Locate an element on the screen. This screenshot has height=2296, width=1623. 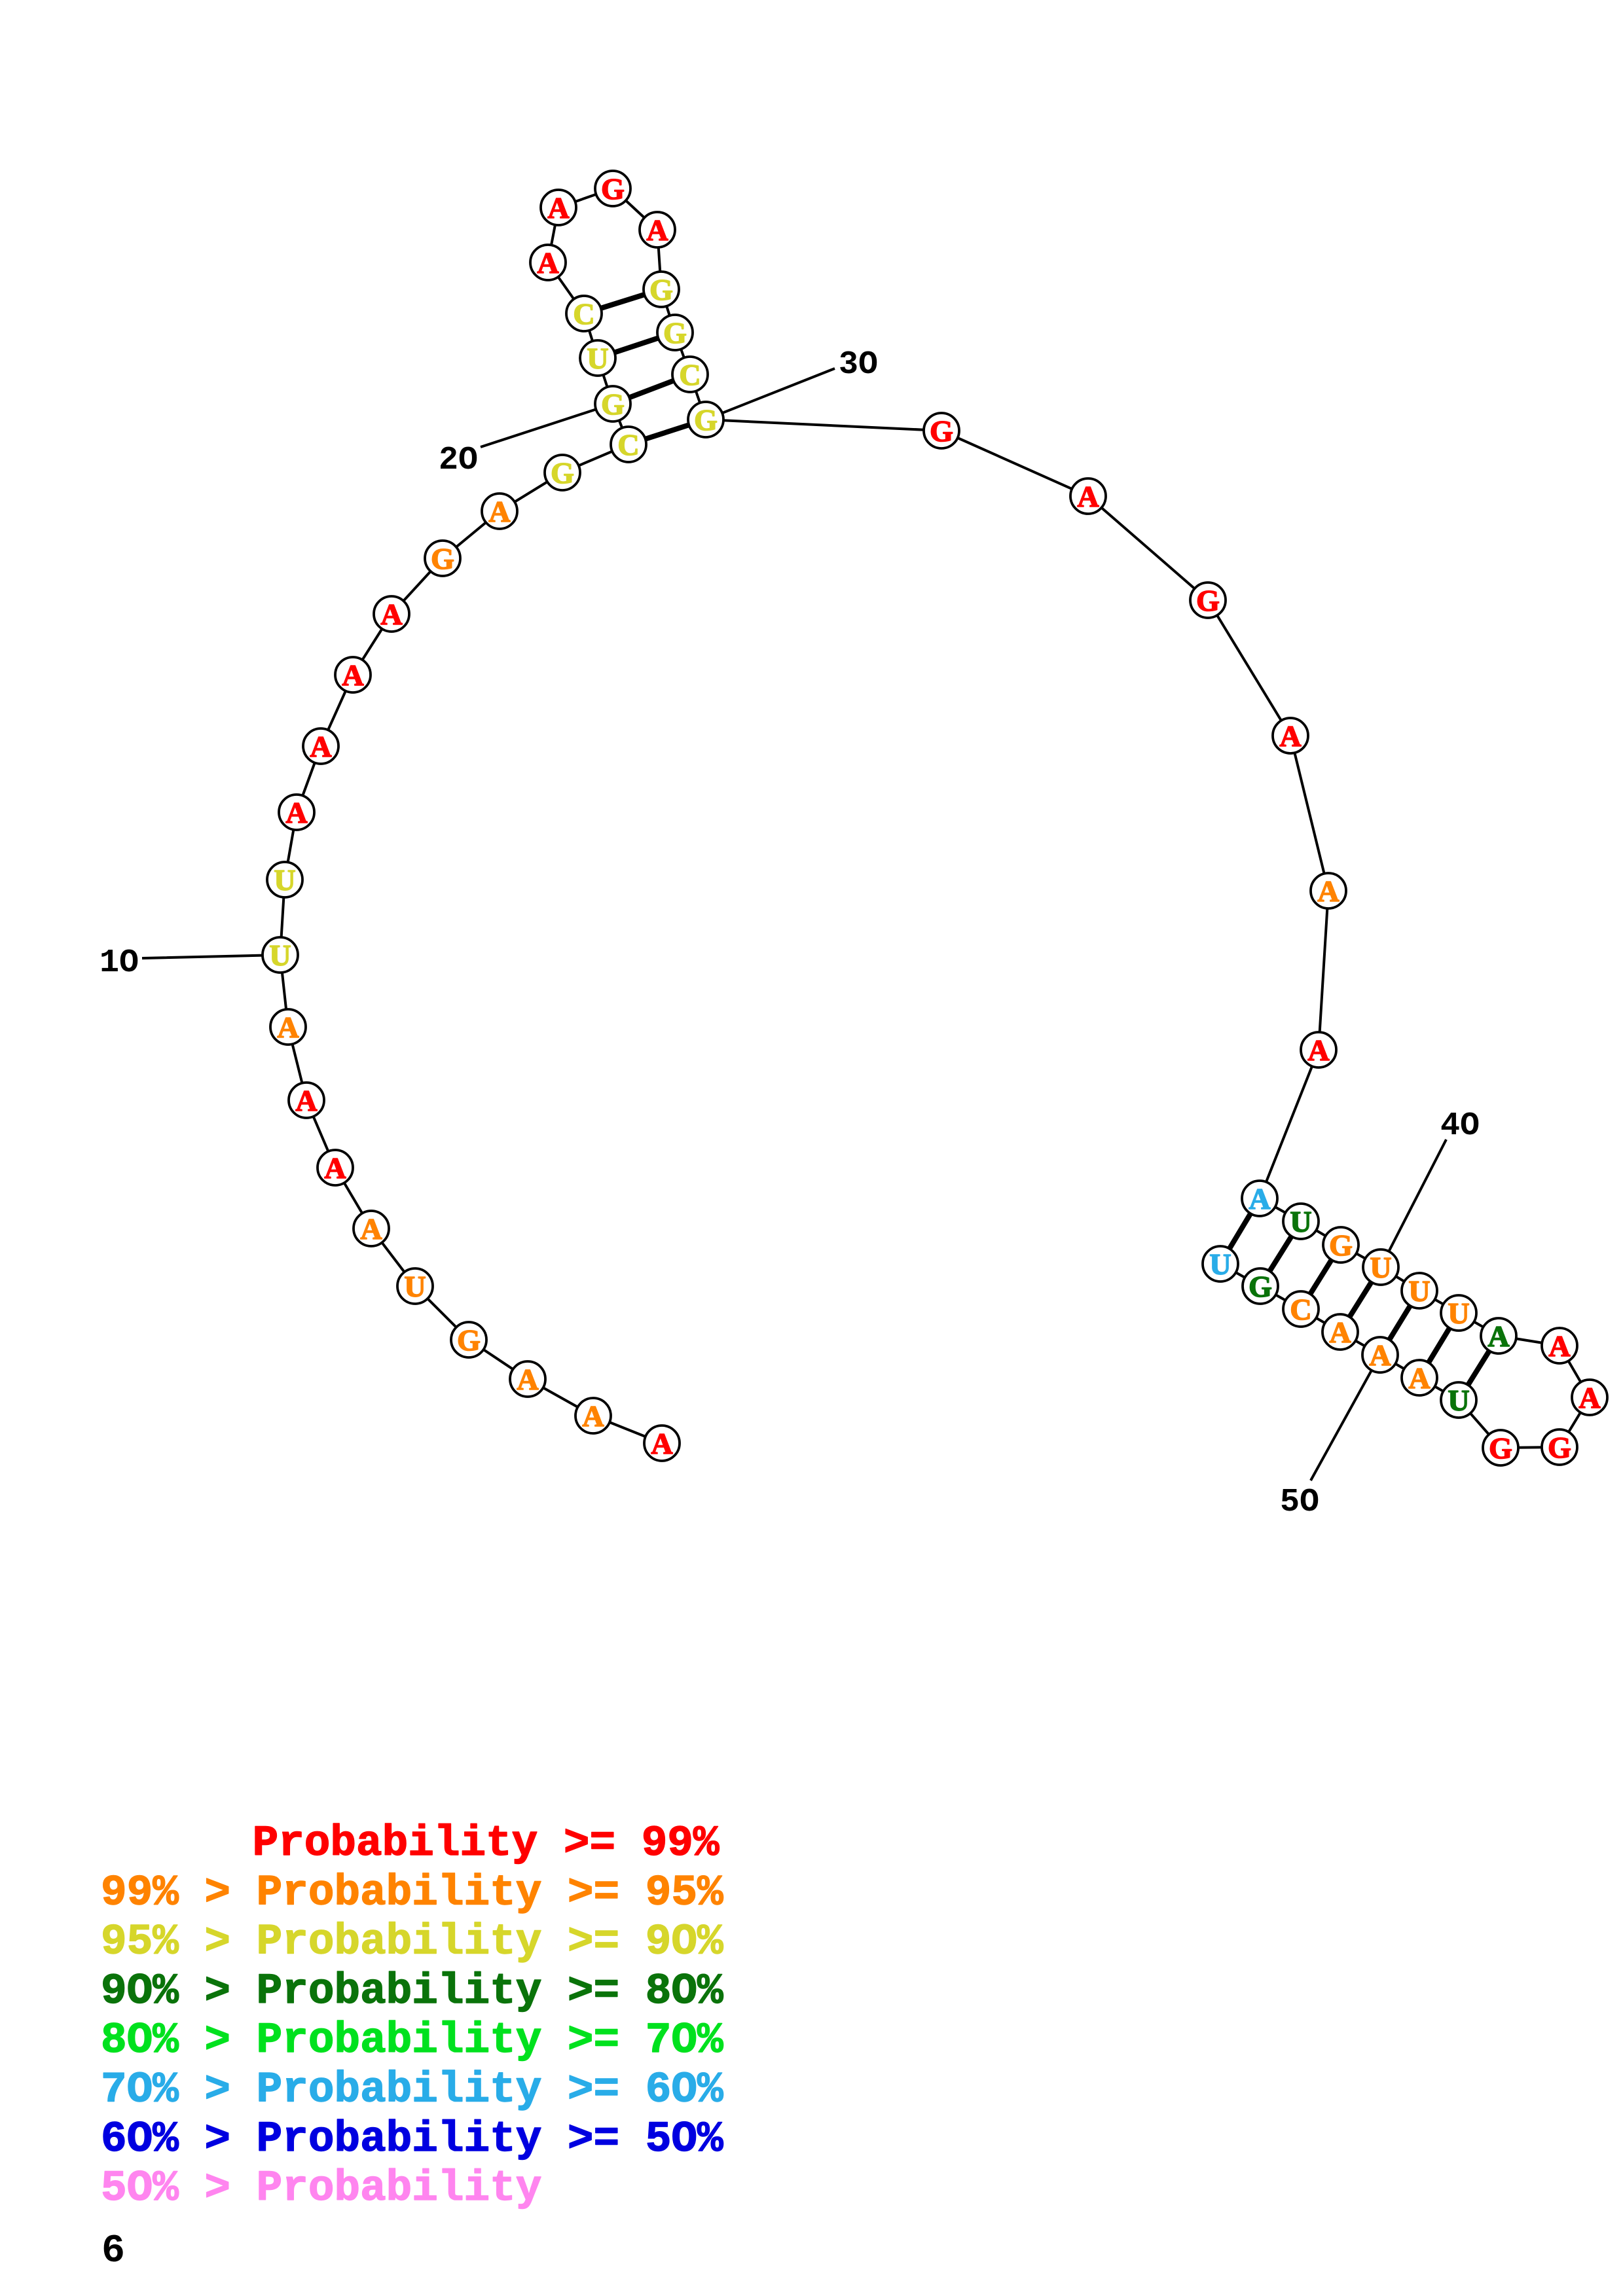
svg-text: 95% > Probability >= 9O% is located at coordinates (412, 1942).